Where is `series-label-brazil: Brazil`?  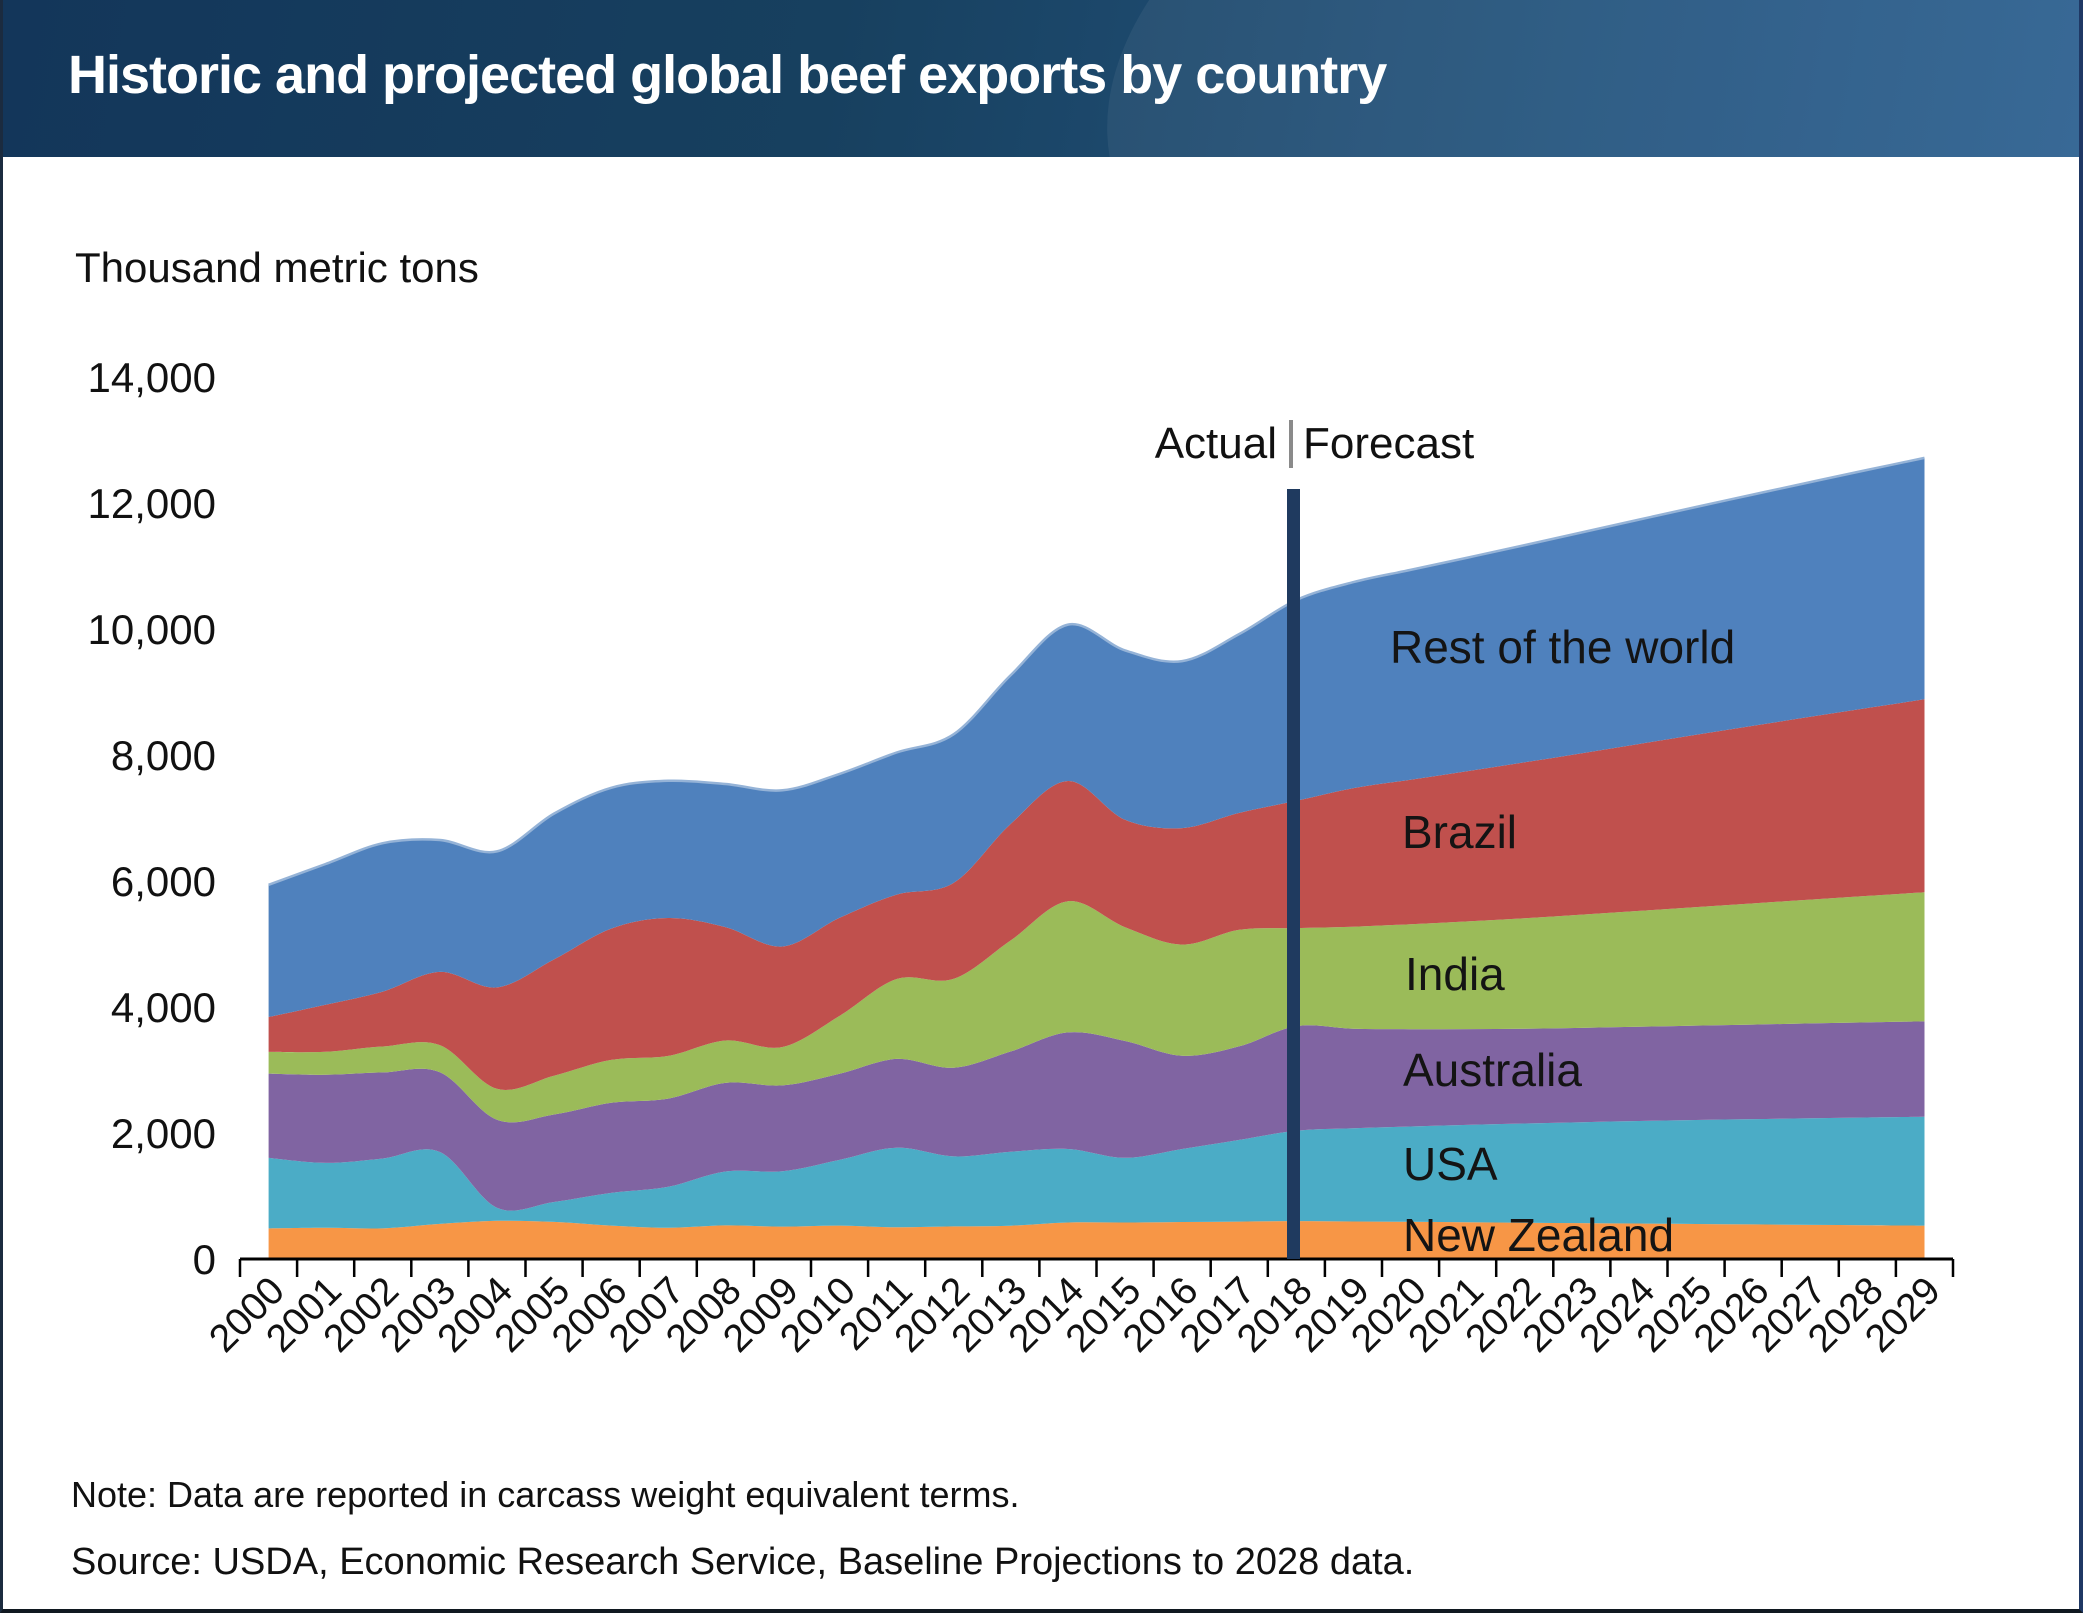
series-label-brazil: Brazil is located at coordinates (1459, 832).